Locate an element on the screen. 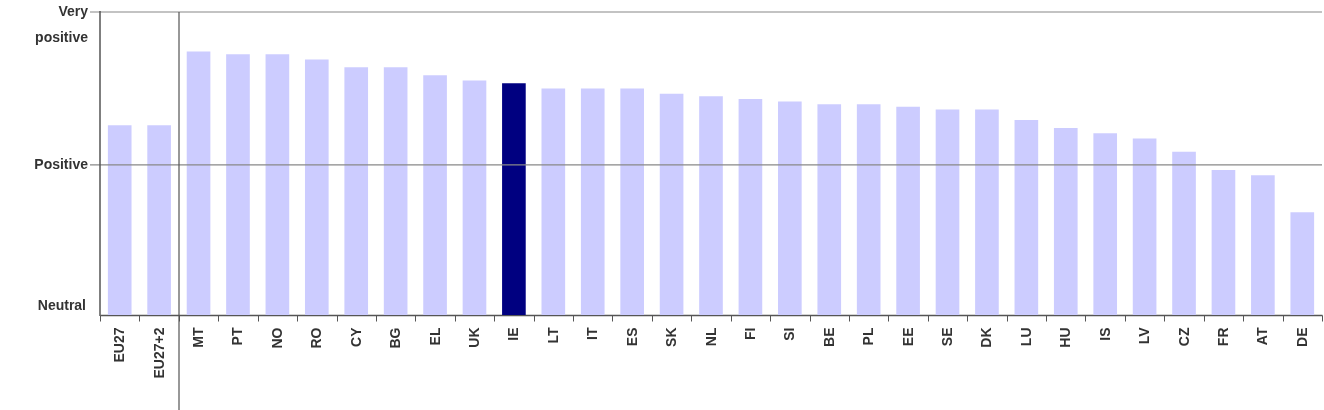 The width and height of the screenshot is (1324, 410). x-tick-label: LU is located at coordinates (1025, 337).